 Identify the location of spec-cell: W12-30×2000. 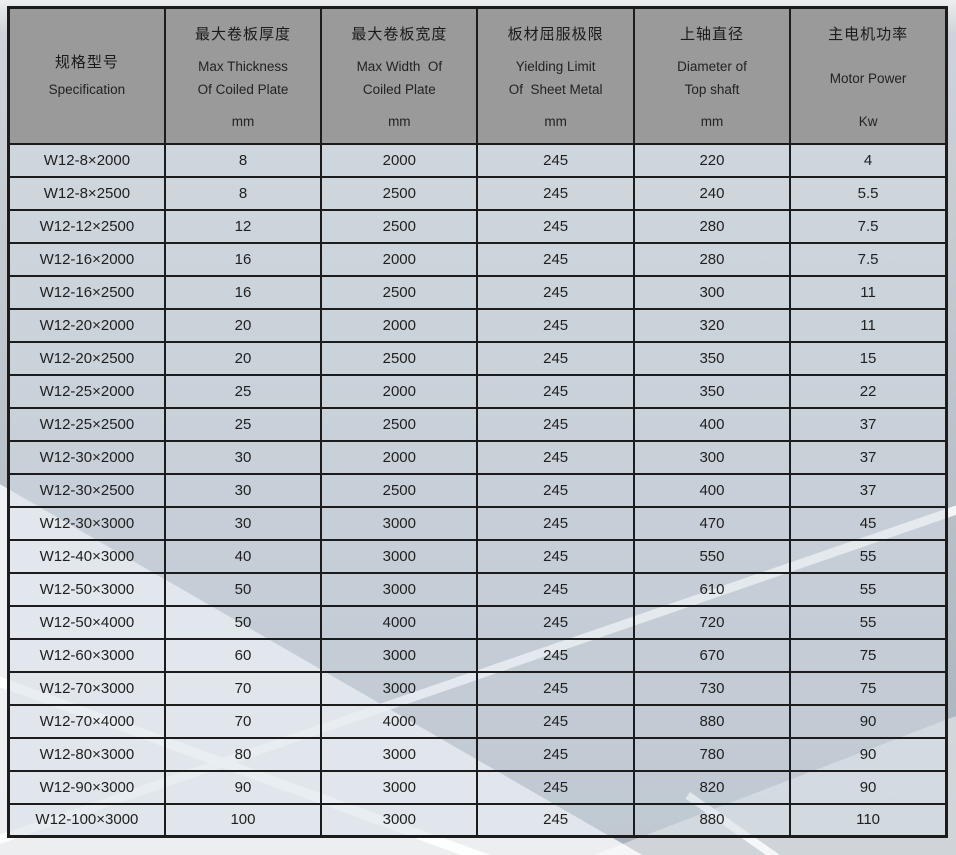
(86, 457).